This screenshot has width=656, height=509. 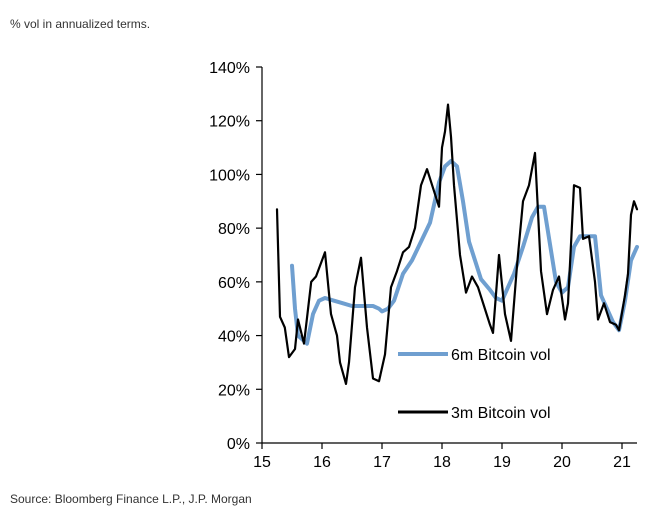 I want to click on chart-subtitle: % vol in annualized terms., so click(x=80, y=24).